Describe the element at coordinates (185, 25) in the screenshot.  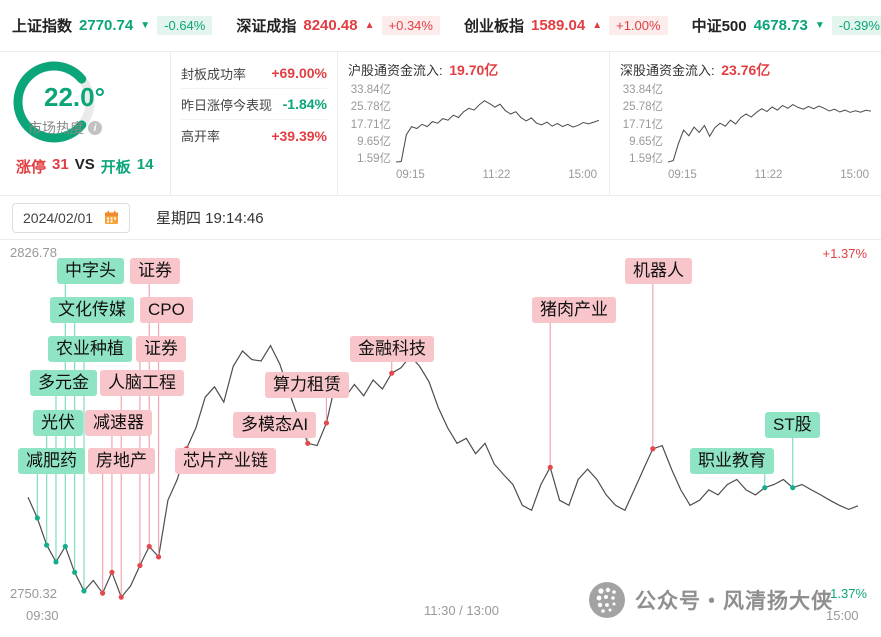
I see `index-change-badge: -0.64%` at that location.